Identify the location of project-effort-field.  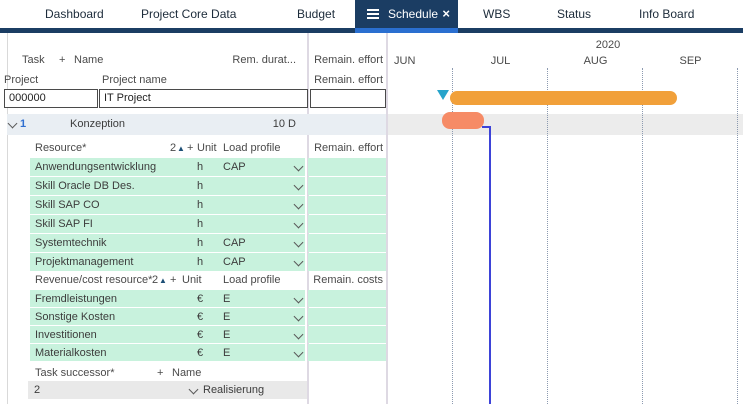
(348, 98).